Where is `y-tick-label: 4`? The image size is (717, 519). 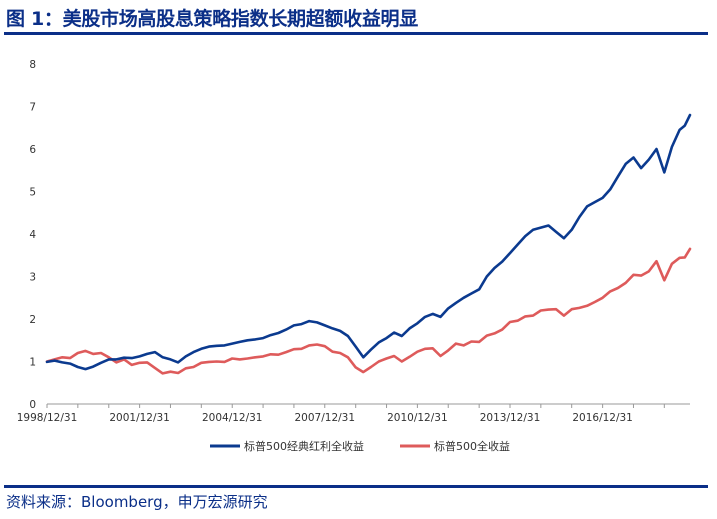
y-tick-label: 4 is located at coordinates (32, 235).